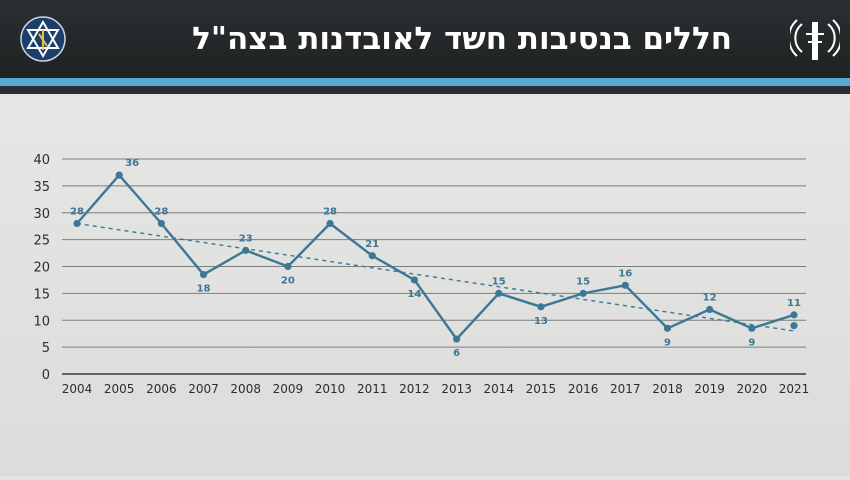 The image size is (850, 480). Describe the element at coordinates (794, 389) in the screenshot. I see `x-tick-label: 2021` at that location.